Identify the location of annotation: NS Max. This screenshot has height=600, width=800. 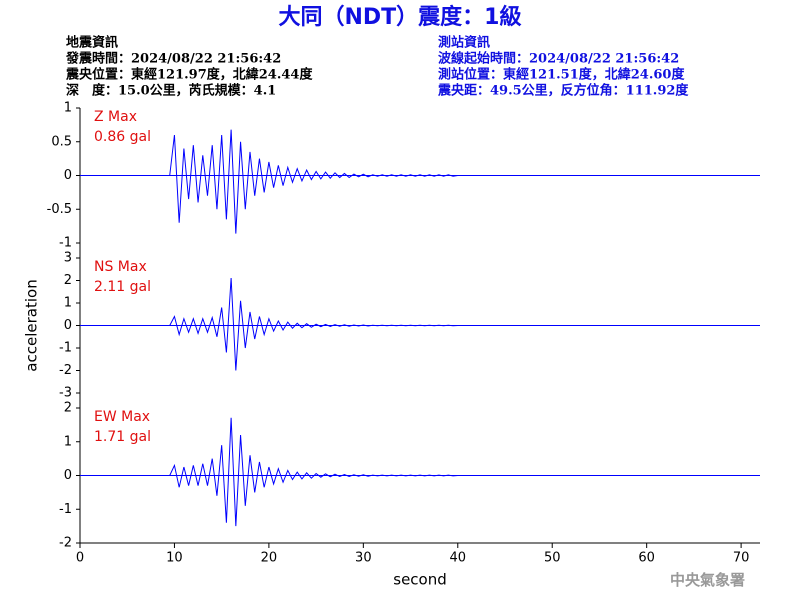
(120, 267).